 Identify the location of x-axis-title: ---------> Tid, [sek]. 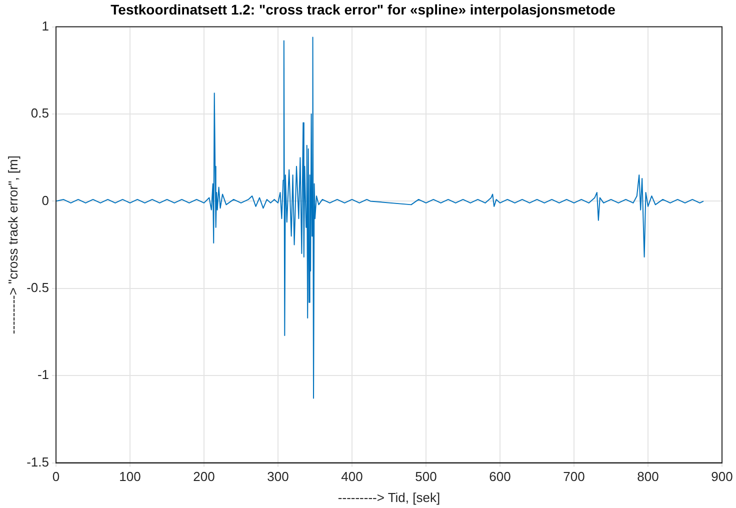
(389, 497).